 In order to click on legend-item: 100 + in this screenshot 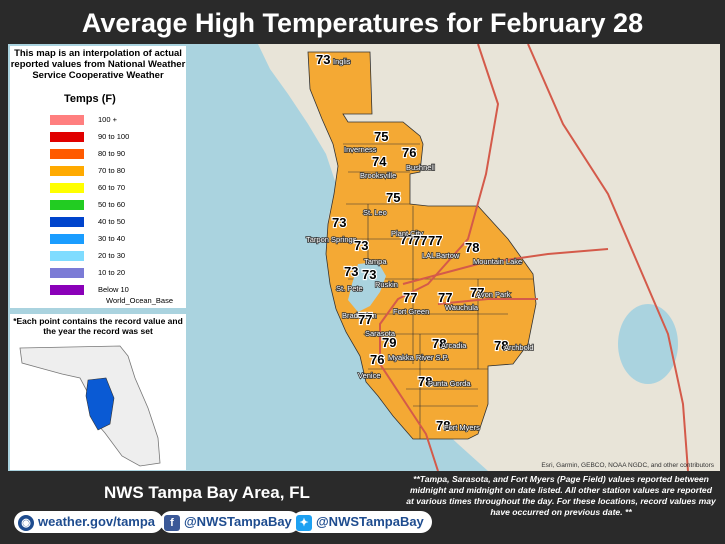, I will do `click(83, 120)`.